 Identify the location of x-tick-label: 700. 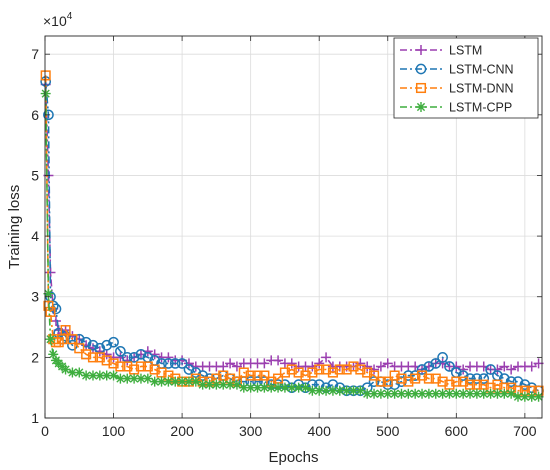
(525, 431).